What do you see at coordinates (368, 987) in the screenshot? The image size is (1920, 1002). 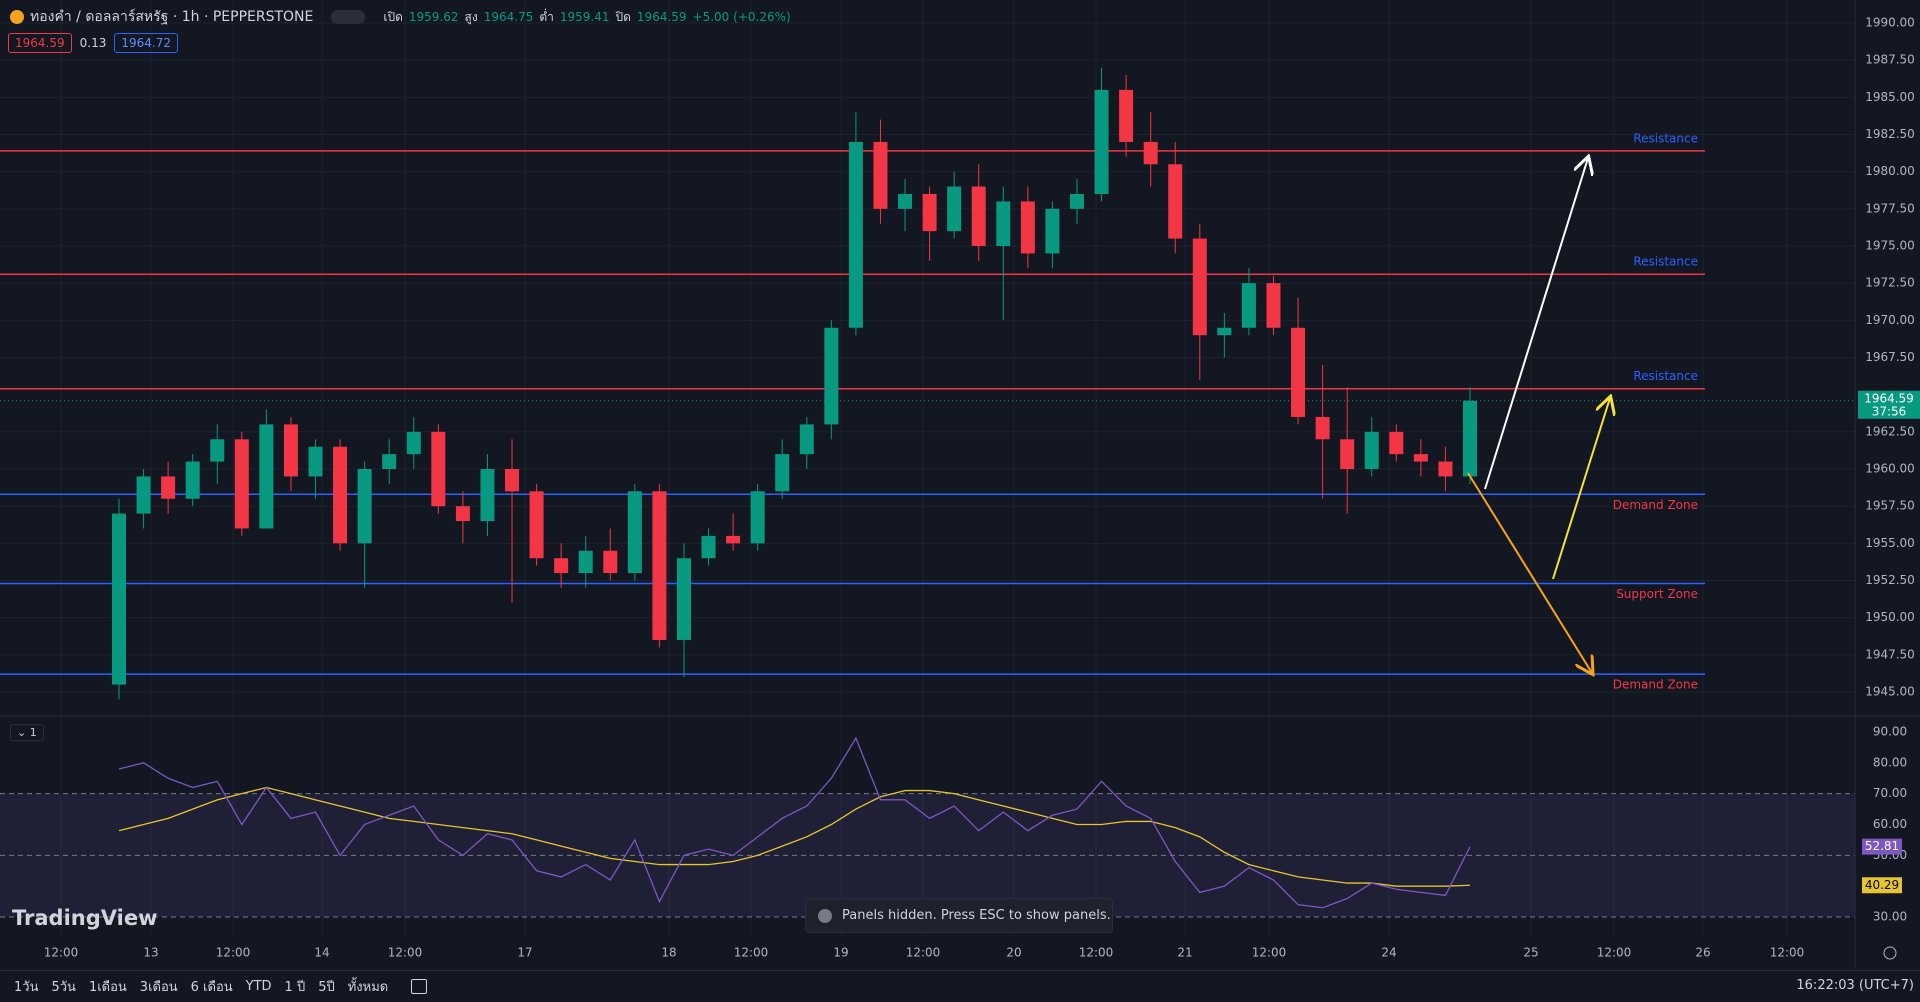 I see `range-button: ทั้งหมด` at bounding box center [368, 987].